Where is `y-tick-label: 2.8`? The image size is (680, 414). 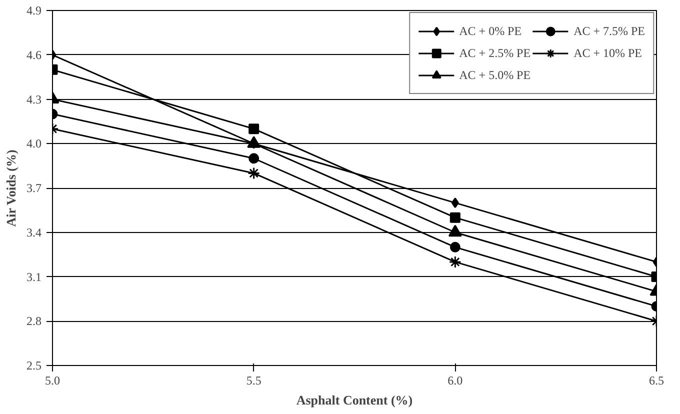 y-tick-label: 2.8 is located at coordinates (34, 321).